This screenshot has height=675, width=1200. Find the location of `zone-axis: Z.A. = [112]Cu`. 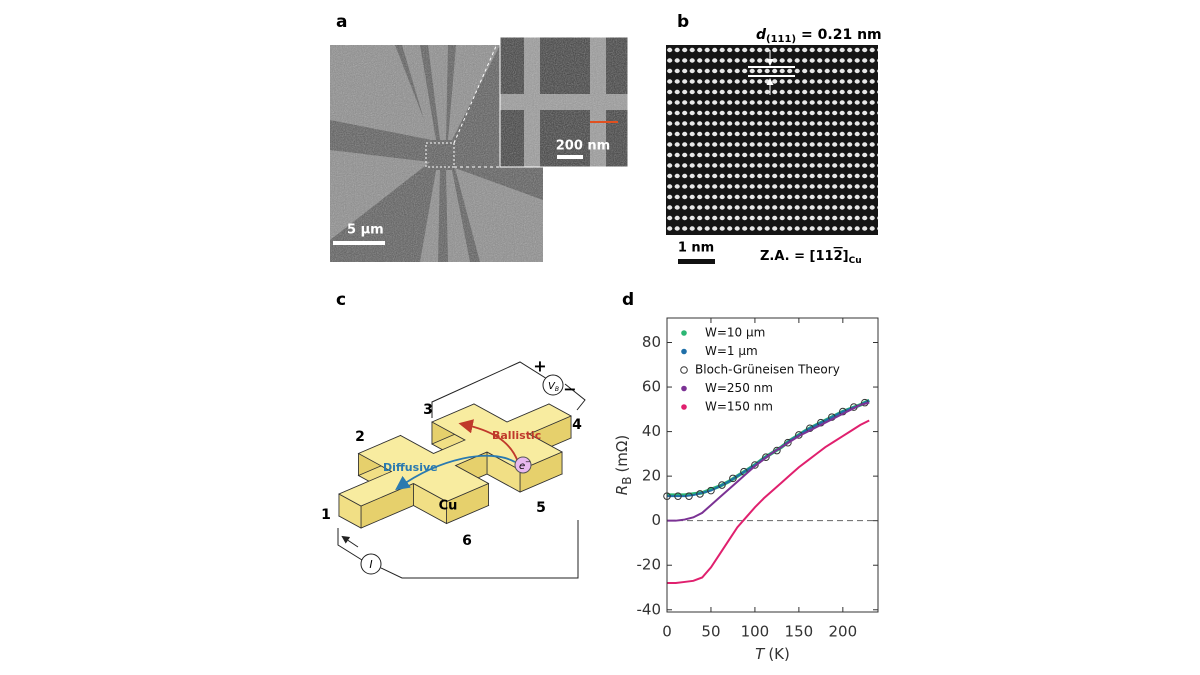

zone-axis: Z.A. = [112]Cu is located at coordinates (811, 257).